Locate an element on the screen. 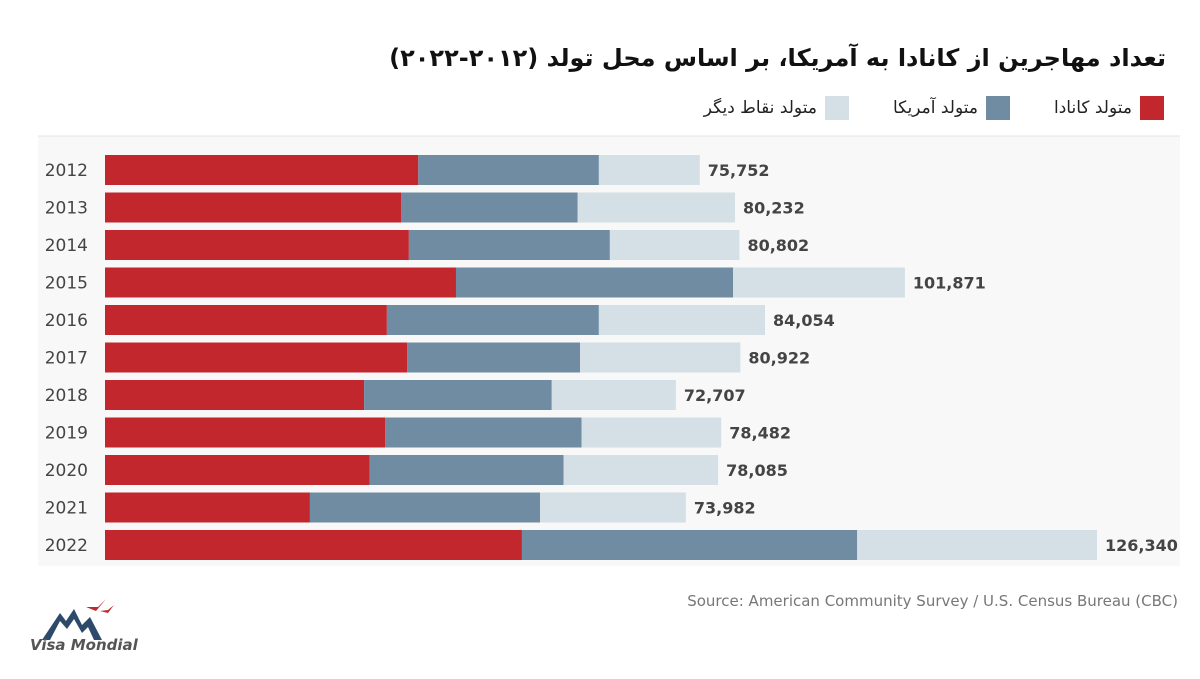 Image resolution: width=1200 pixels, height=679 pixels. legend-item-usa: متولد آمریکا is located at coordinates (951, 108).